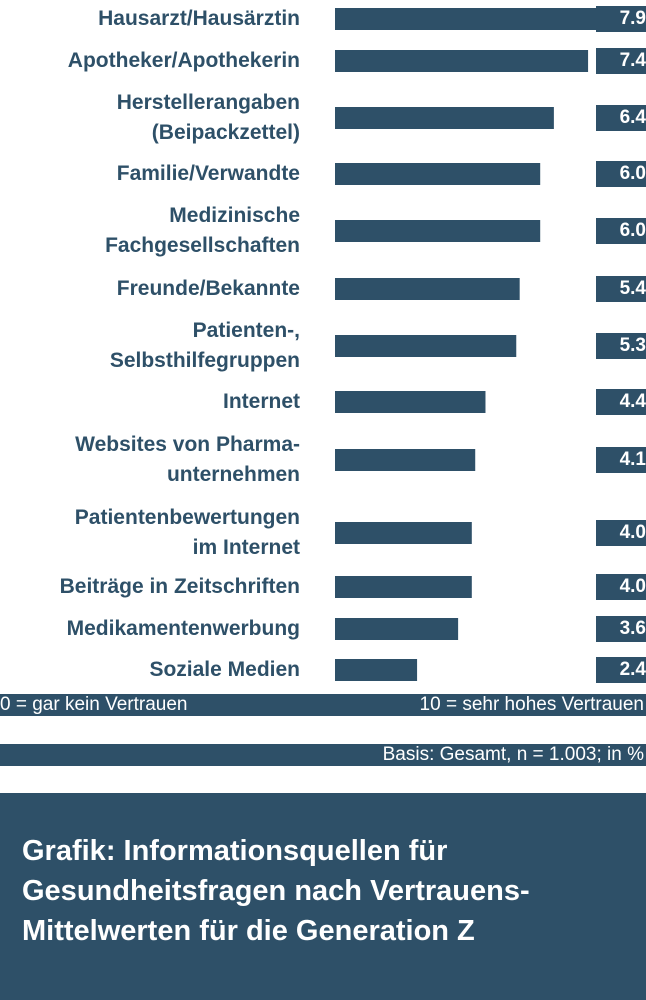 The height and width of the screenshot is (1000, 646). I want to click on value-label: 5.4, so click(621, 289).